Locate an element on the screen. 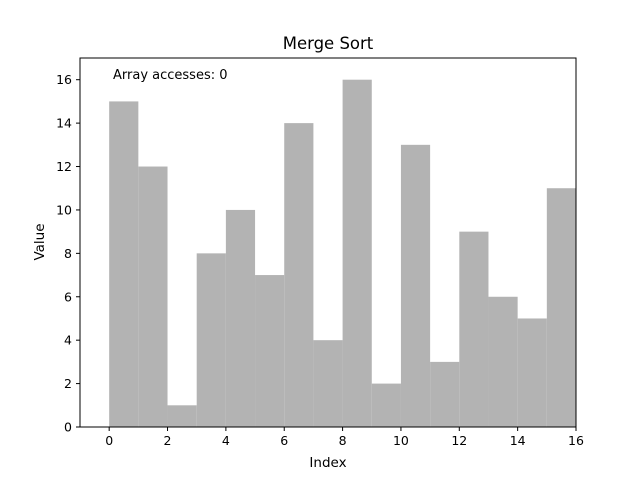  x-tick-label: 8 is located at coordinates (343, 440).